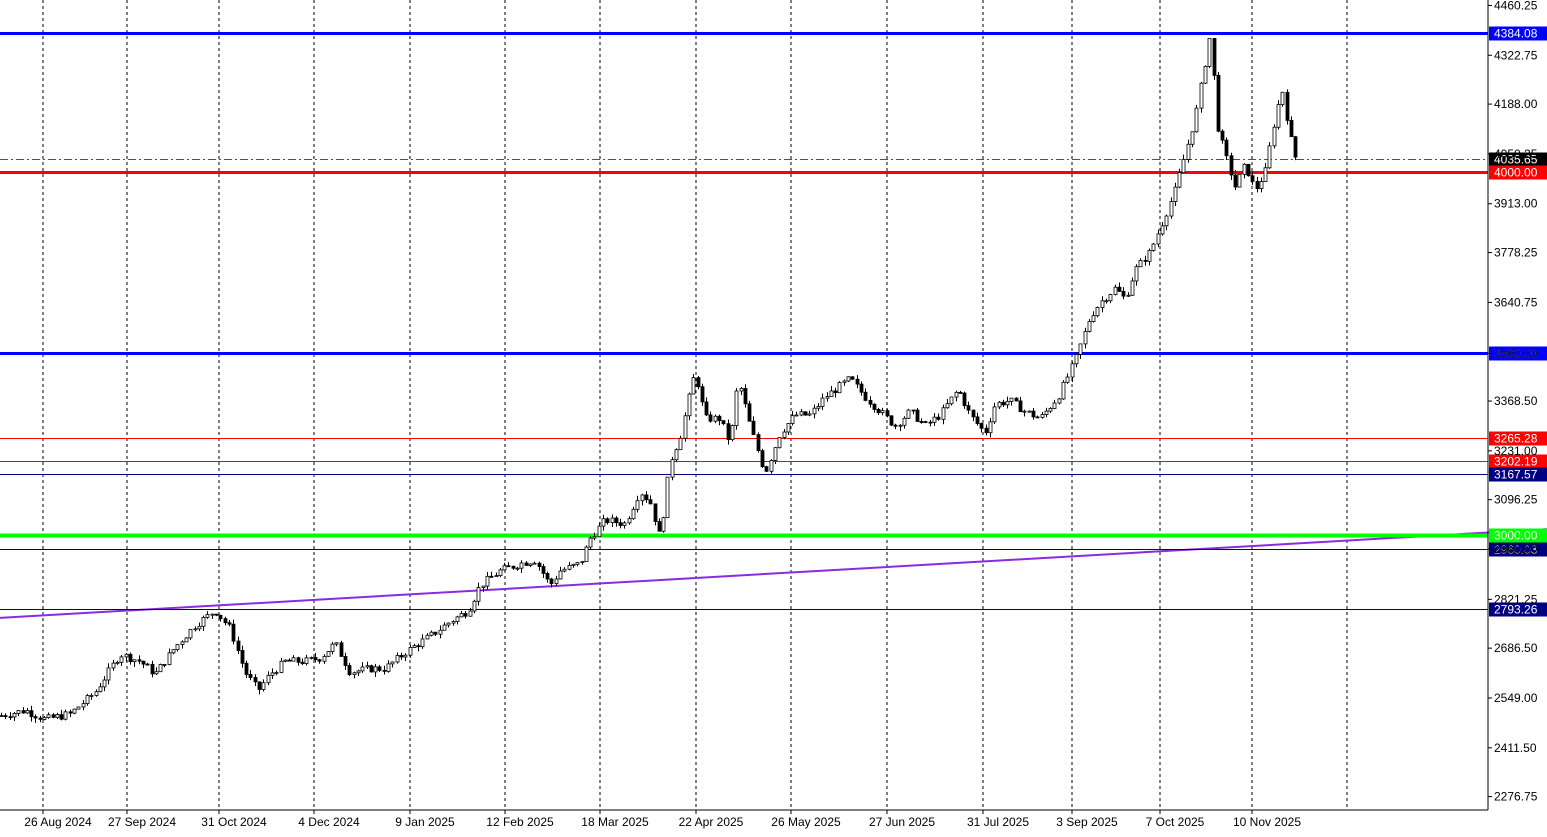 This screenshot has height=837, width=1547. Describe the element at coordinates (142, 822) in the screenshot. I see `x-tick-label: 27 Sep 2024` at that location.